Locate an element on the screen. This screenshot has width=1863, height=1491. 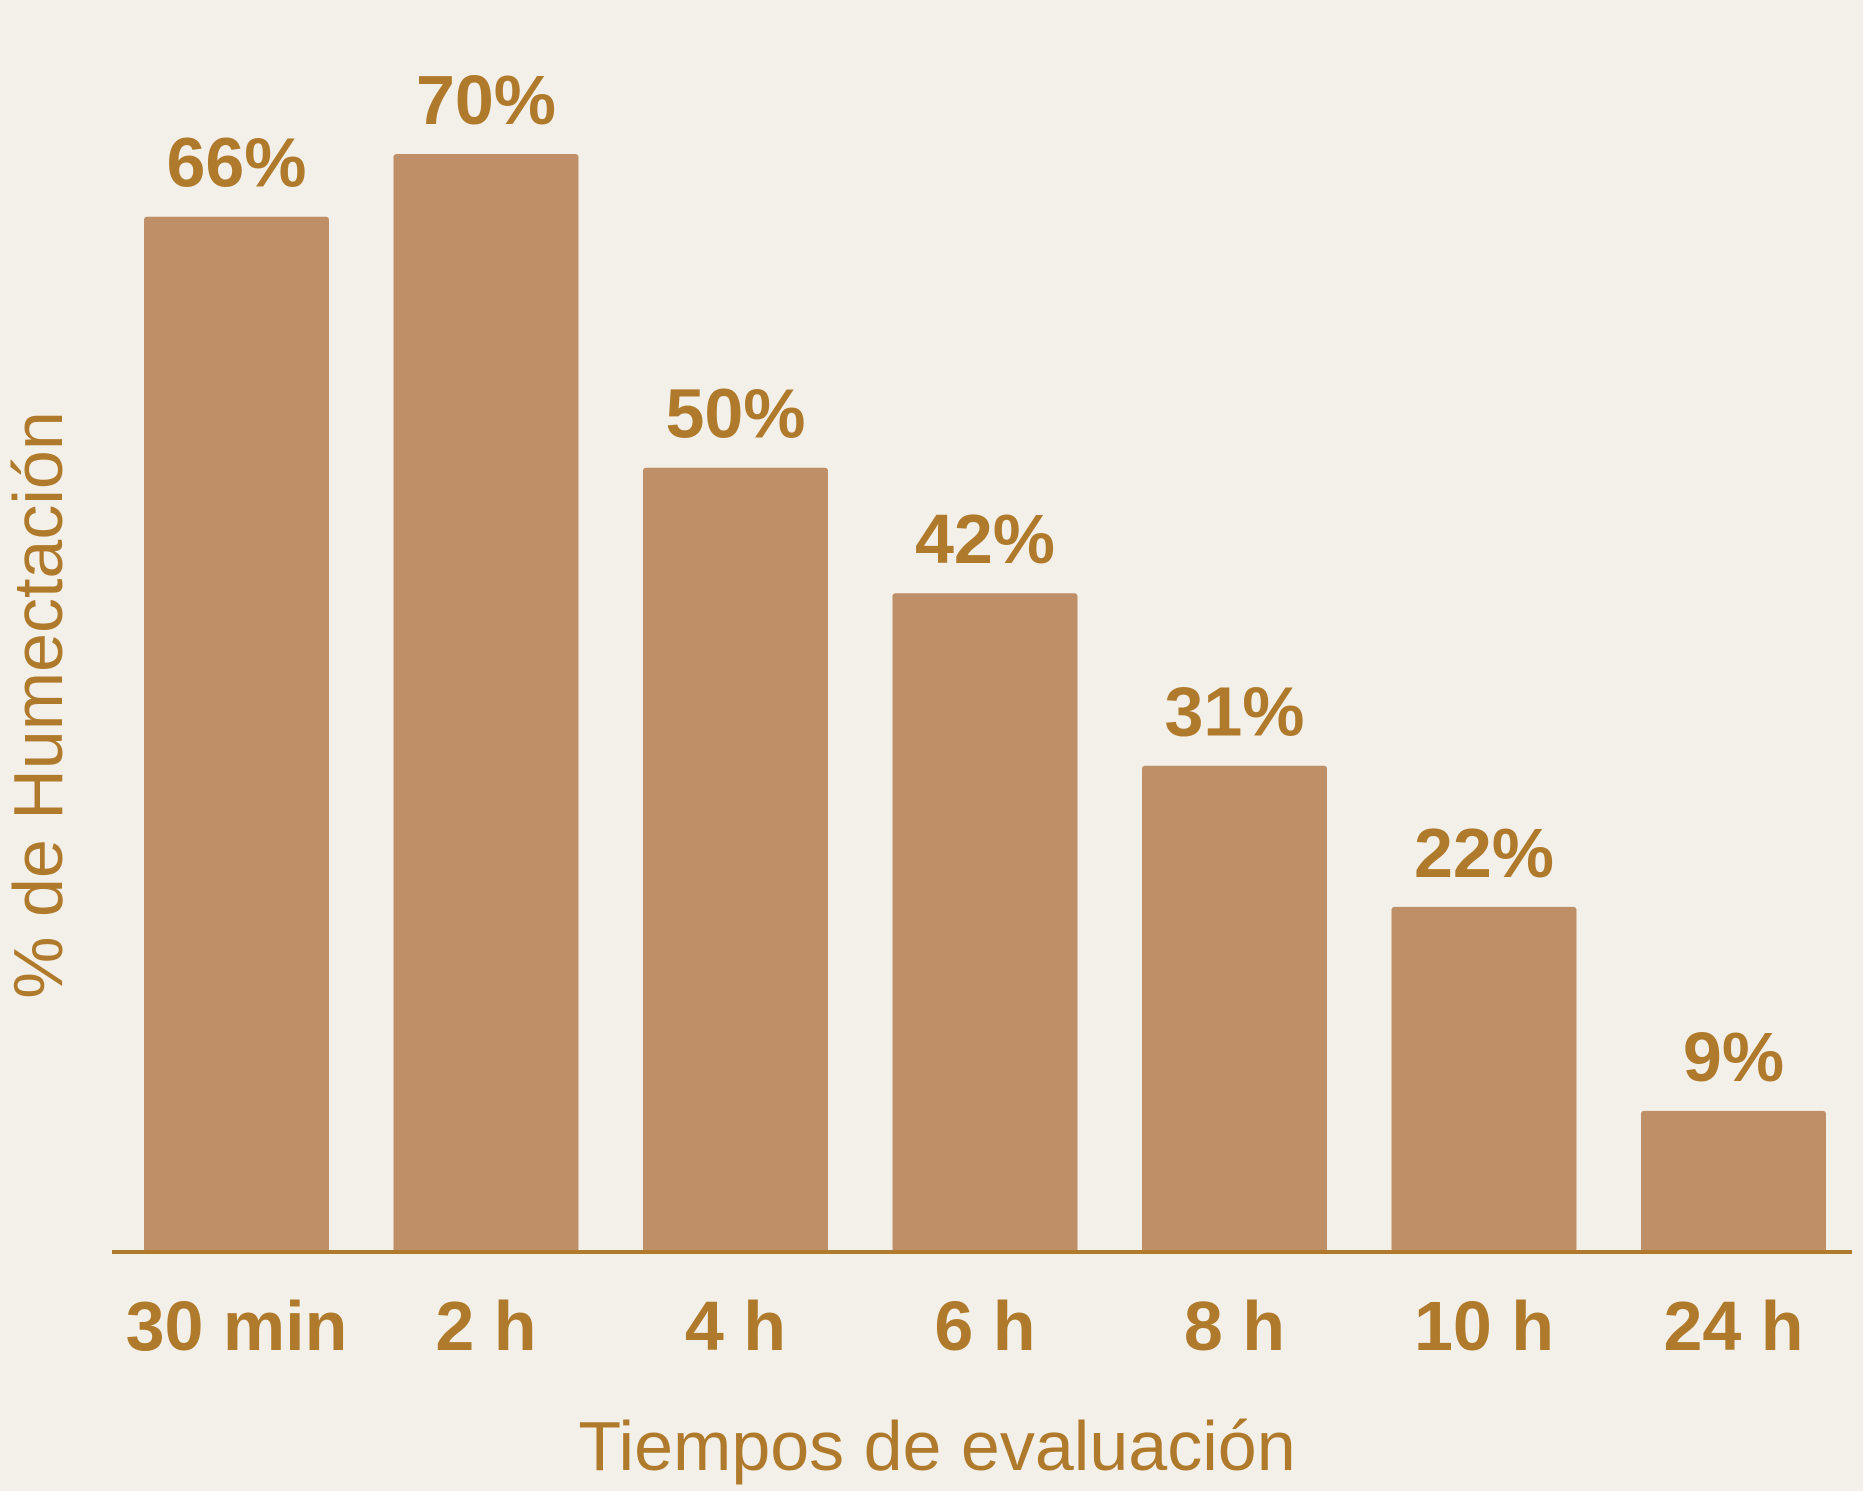
value-label-0: 66% is located at coordinates (236, 163).